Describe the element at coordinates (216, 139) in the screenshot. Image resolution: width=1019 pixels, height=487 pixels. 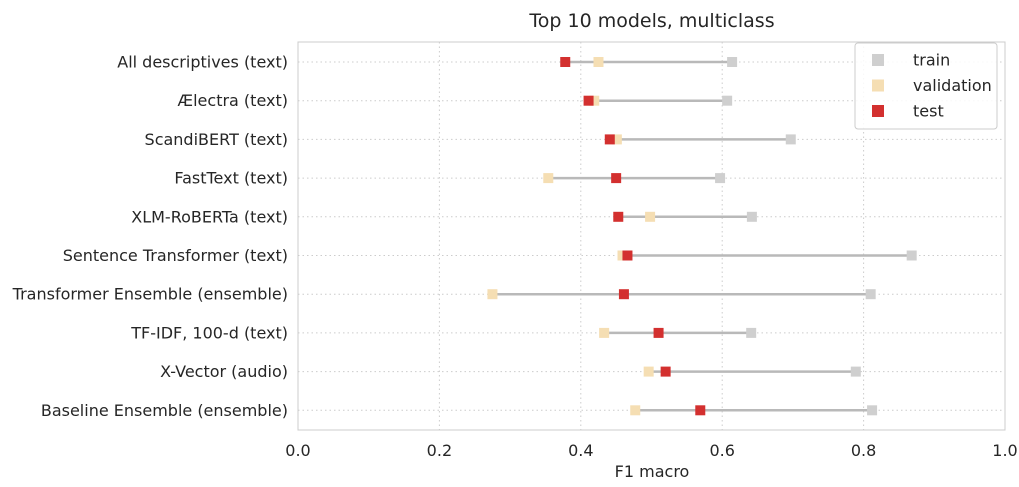
I see `category-label: ScandiBERT (text)` at that location.